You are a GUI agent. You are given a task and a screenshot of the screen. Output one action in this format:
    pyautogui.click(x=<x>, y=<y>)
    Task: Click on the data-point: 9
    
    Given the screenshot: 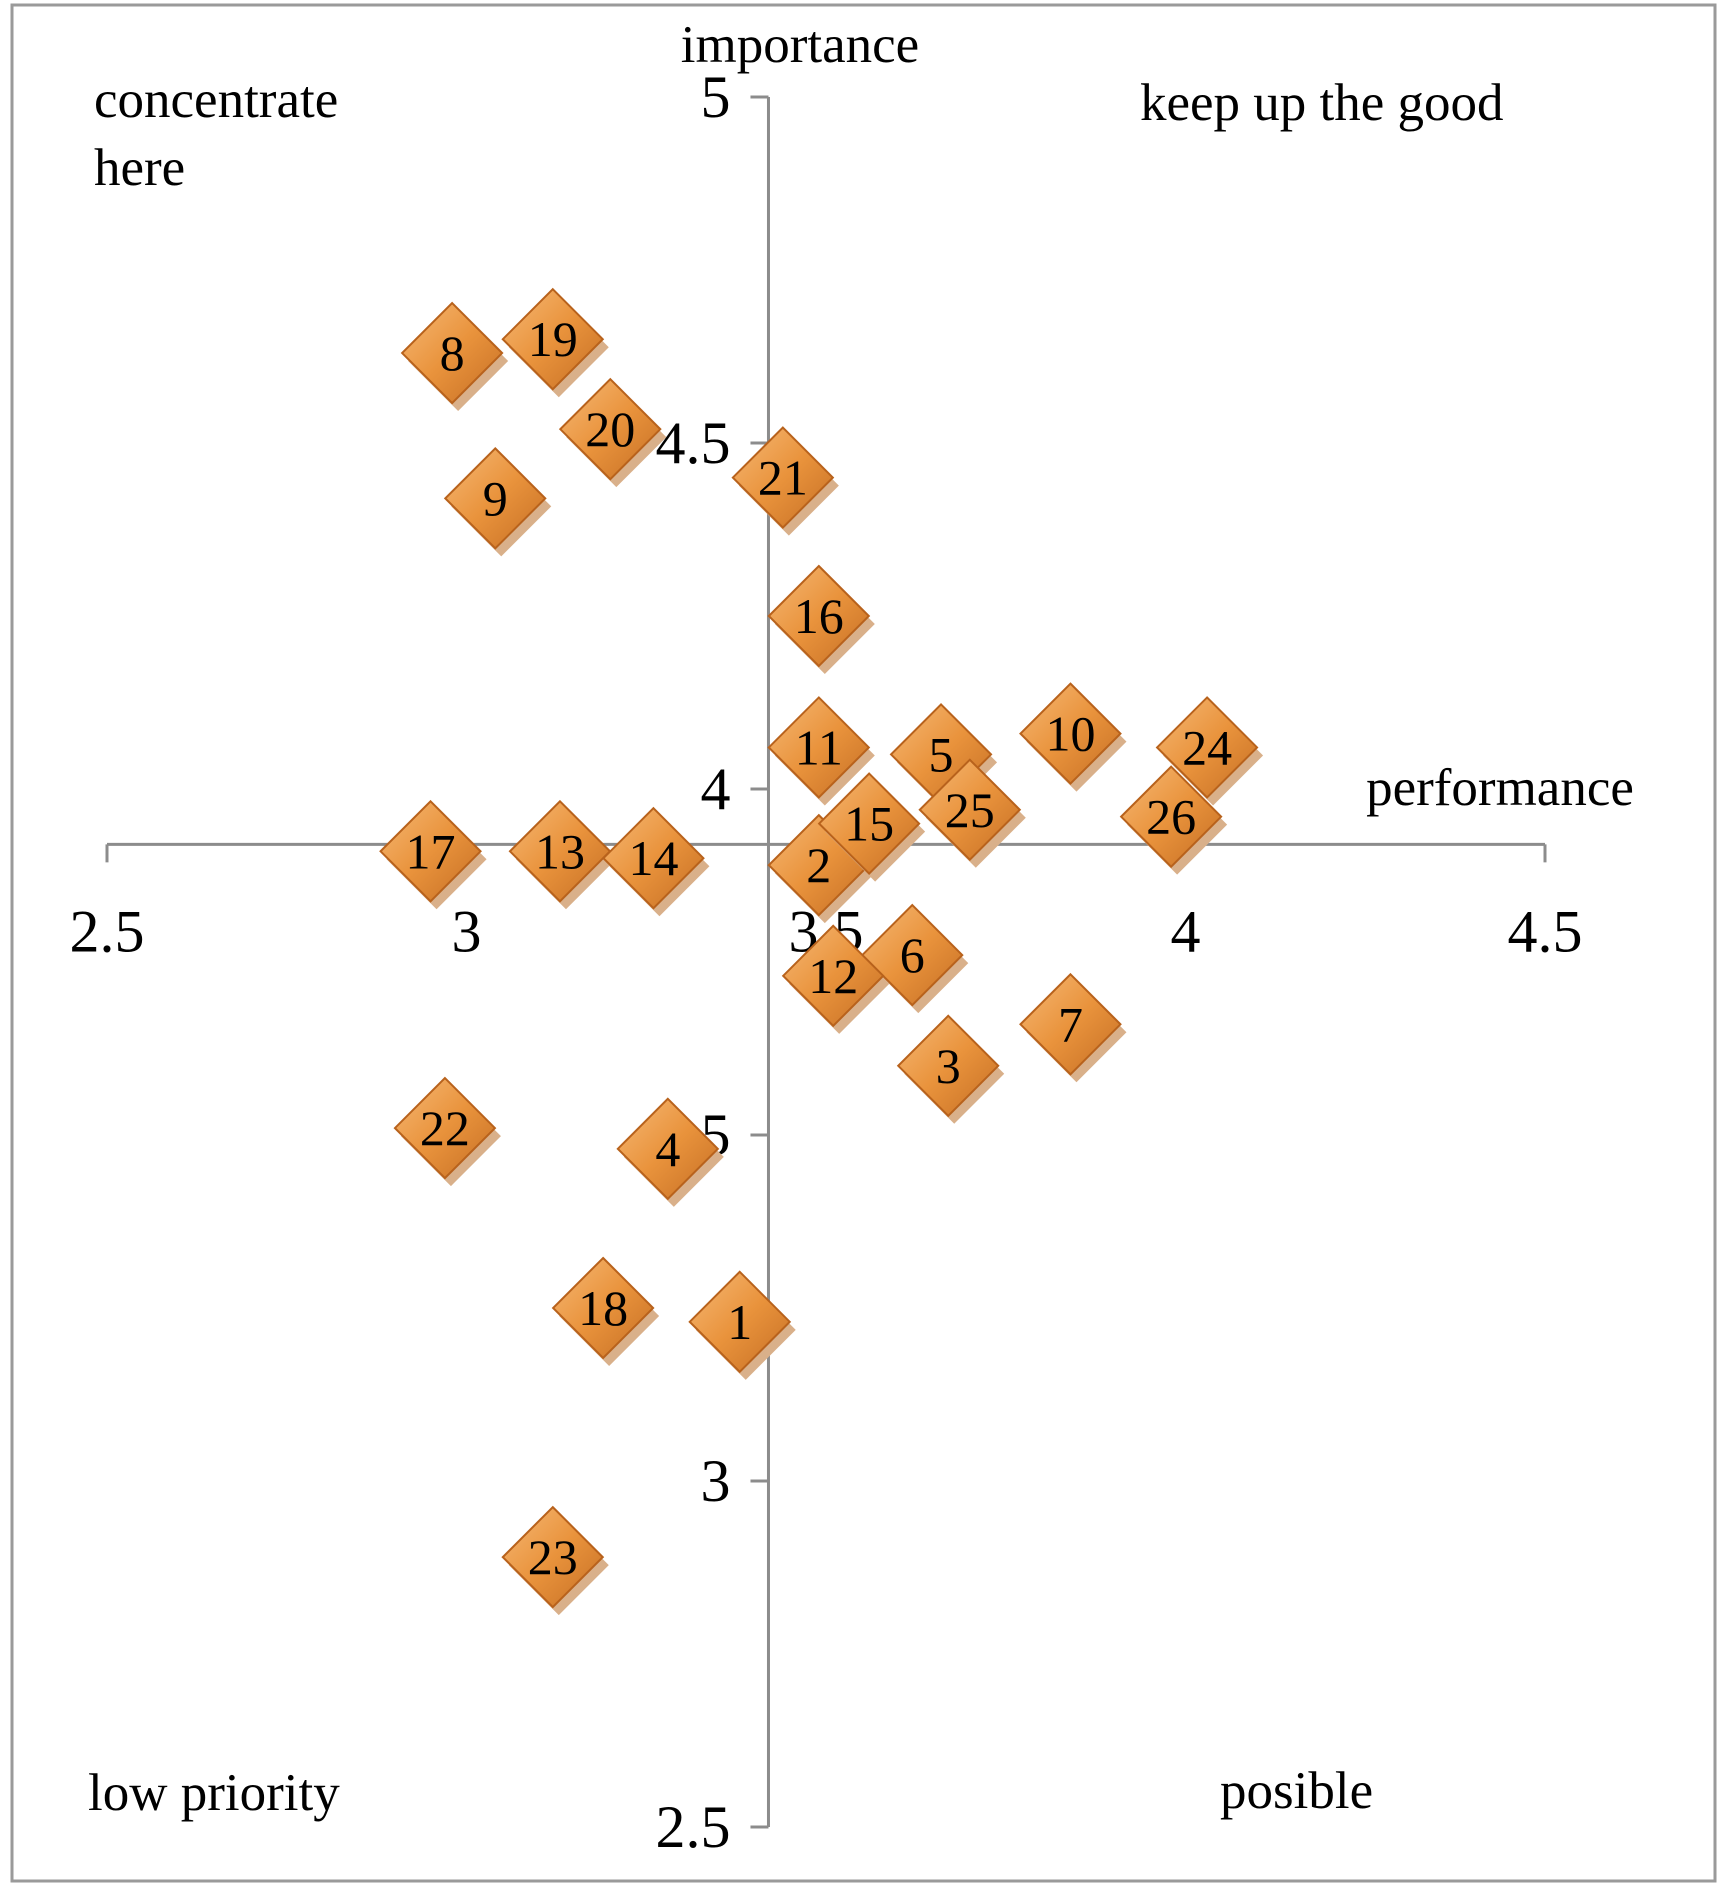 What is the action you would take?
    pyautogui.click(x=497, y=501)
    